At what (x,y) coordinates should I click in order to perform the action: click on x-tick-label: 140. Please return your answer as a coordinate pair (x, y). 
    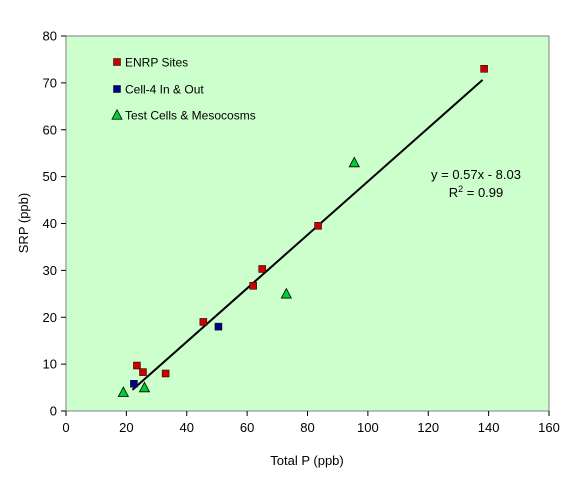
    Looking at the image, I should click on (489, 427).